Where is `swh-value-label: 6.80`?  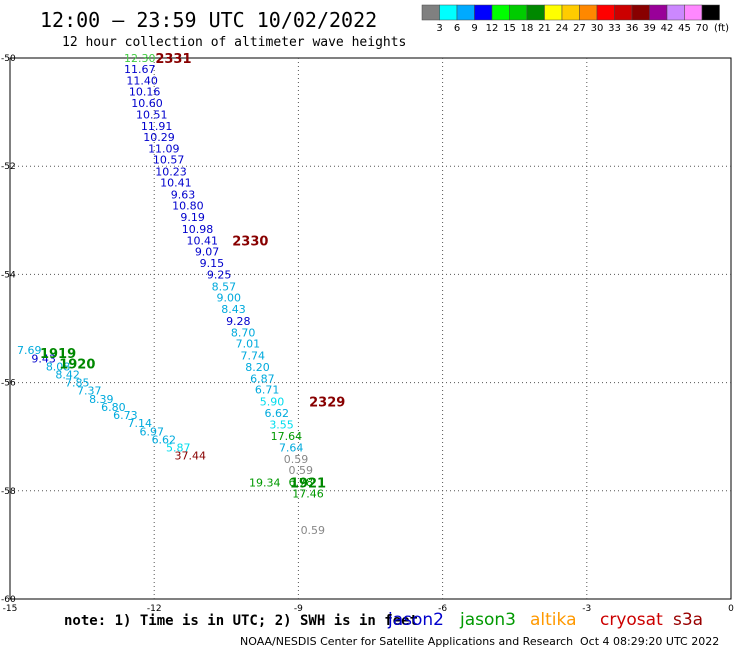 swh-value-label: 6.80 is located at coordinates (113, 407).